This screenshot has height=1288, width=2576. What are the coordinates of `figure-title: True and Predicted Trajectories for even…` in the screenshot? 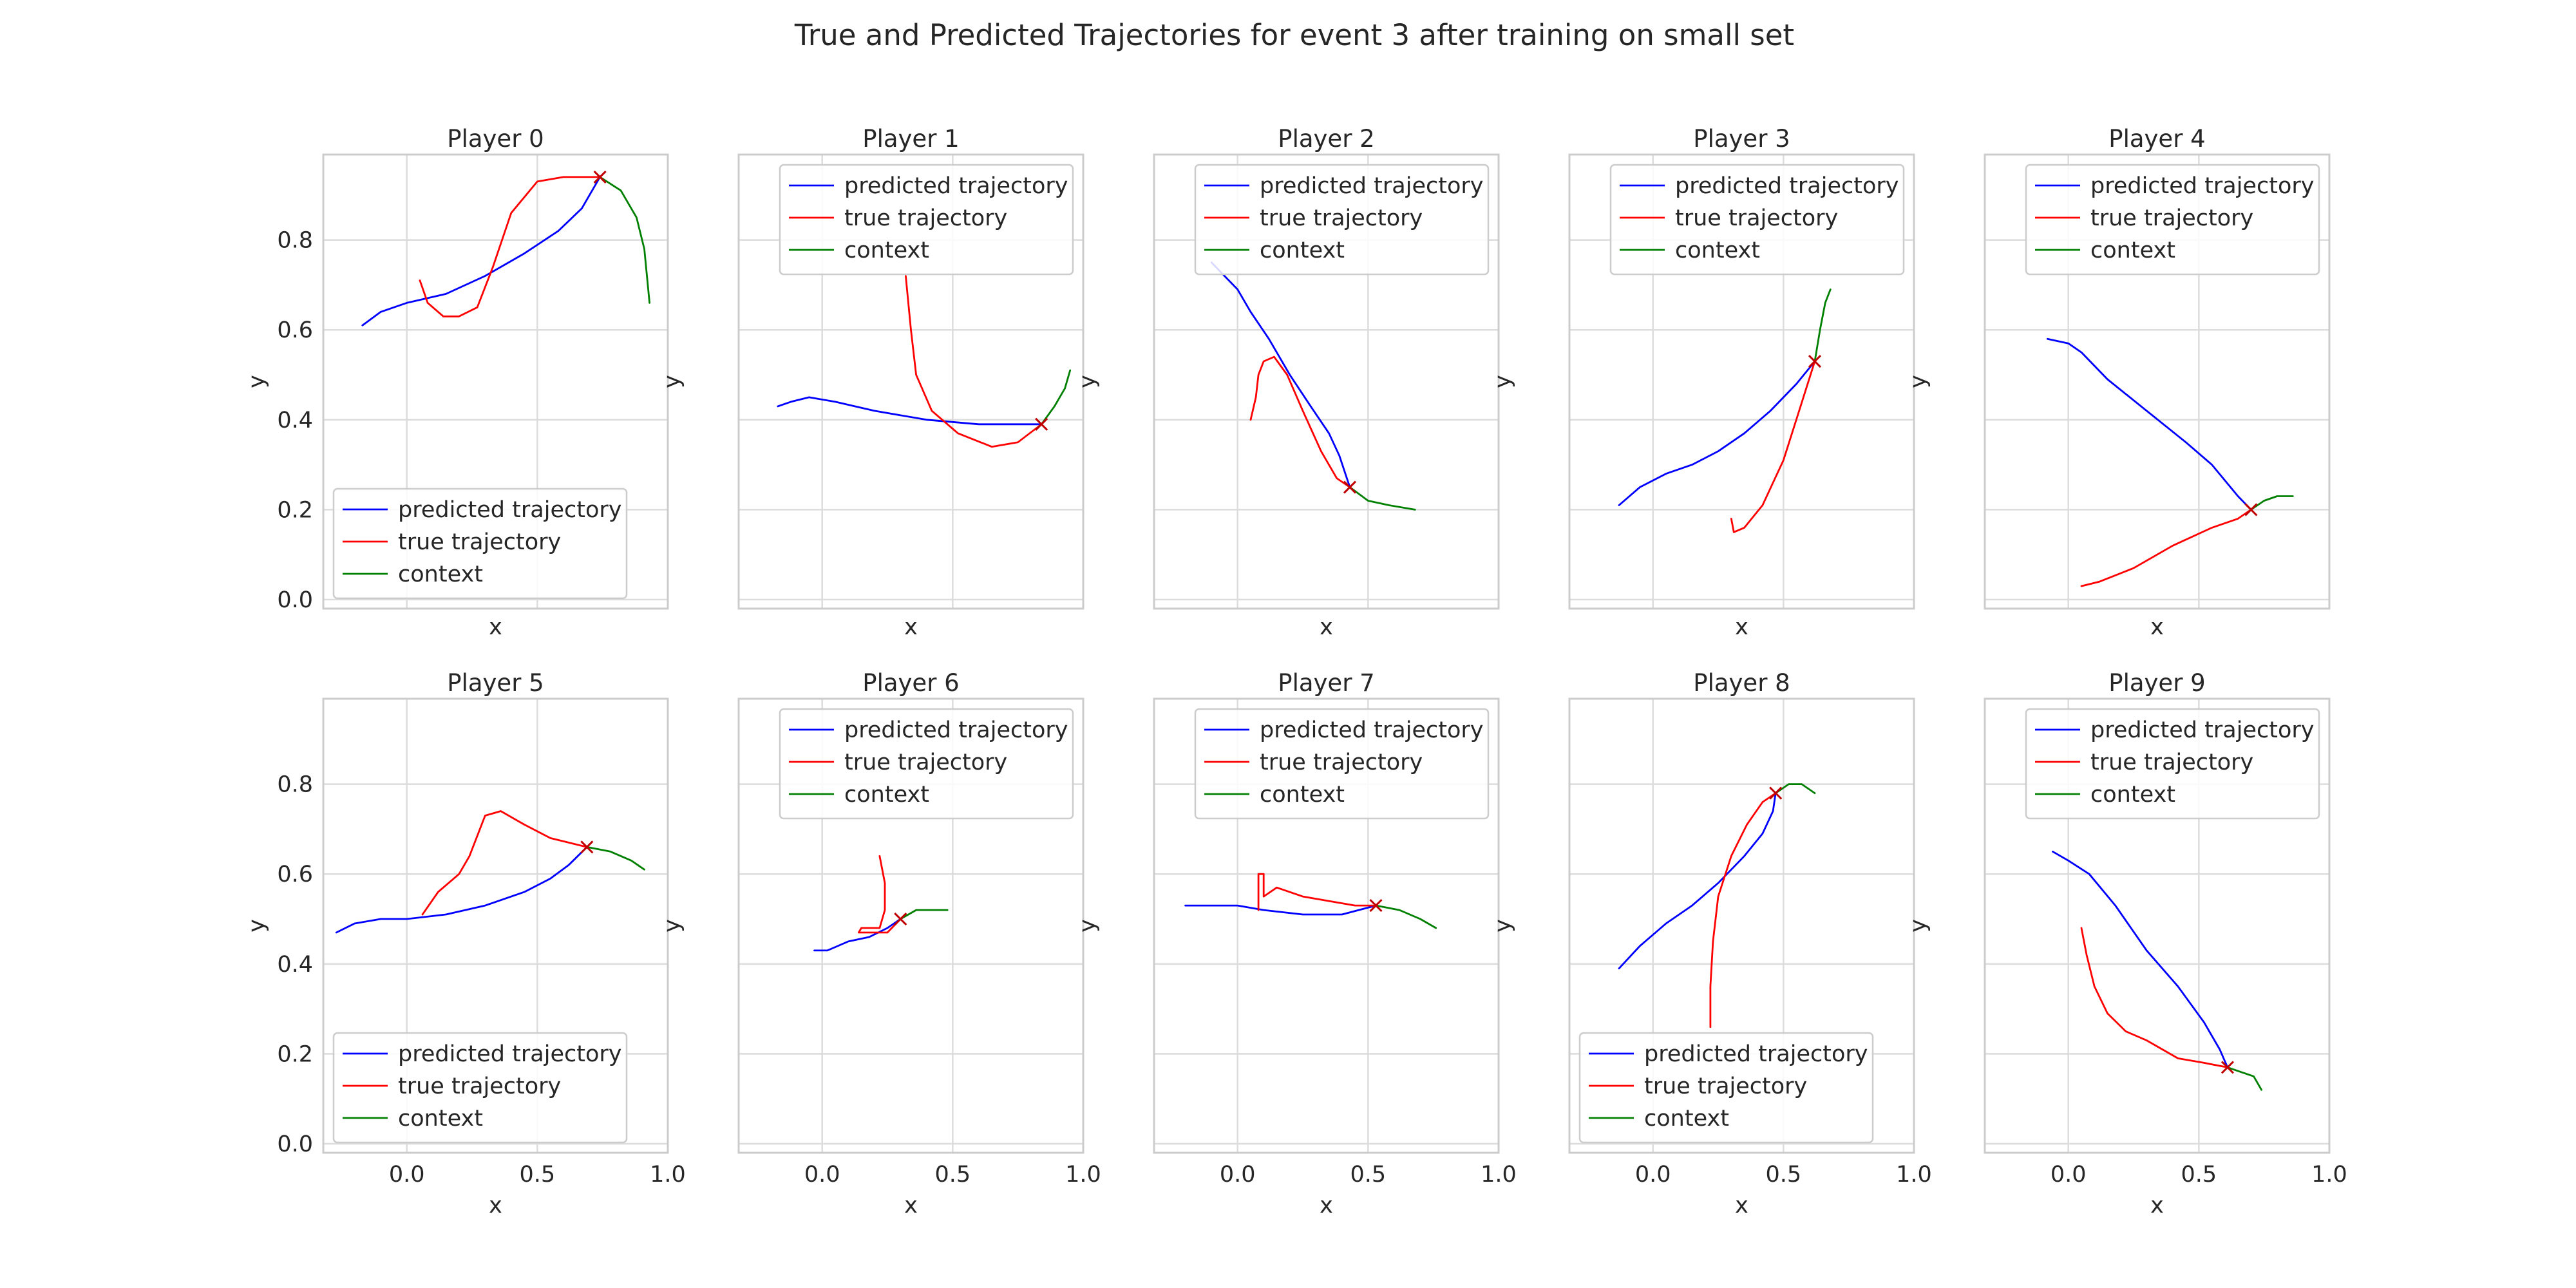 It's located at (1294, 35).